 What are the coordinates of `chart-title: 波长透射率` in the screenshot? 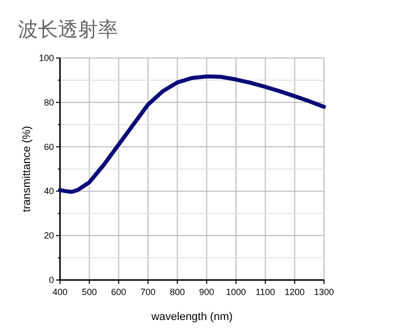 It's located at (68, 30).